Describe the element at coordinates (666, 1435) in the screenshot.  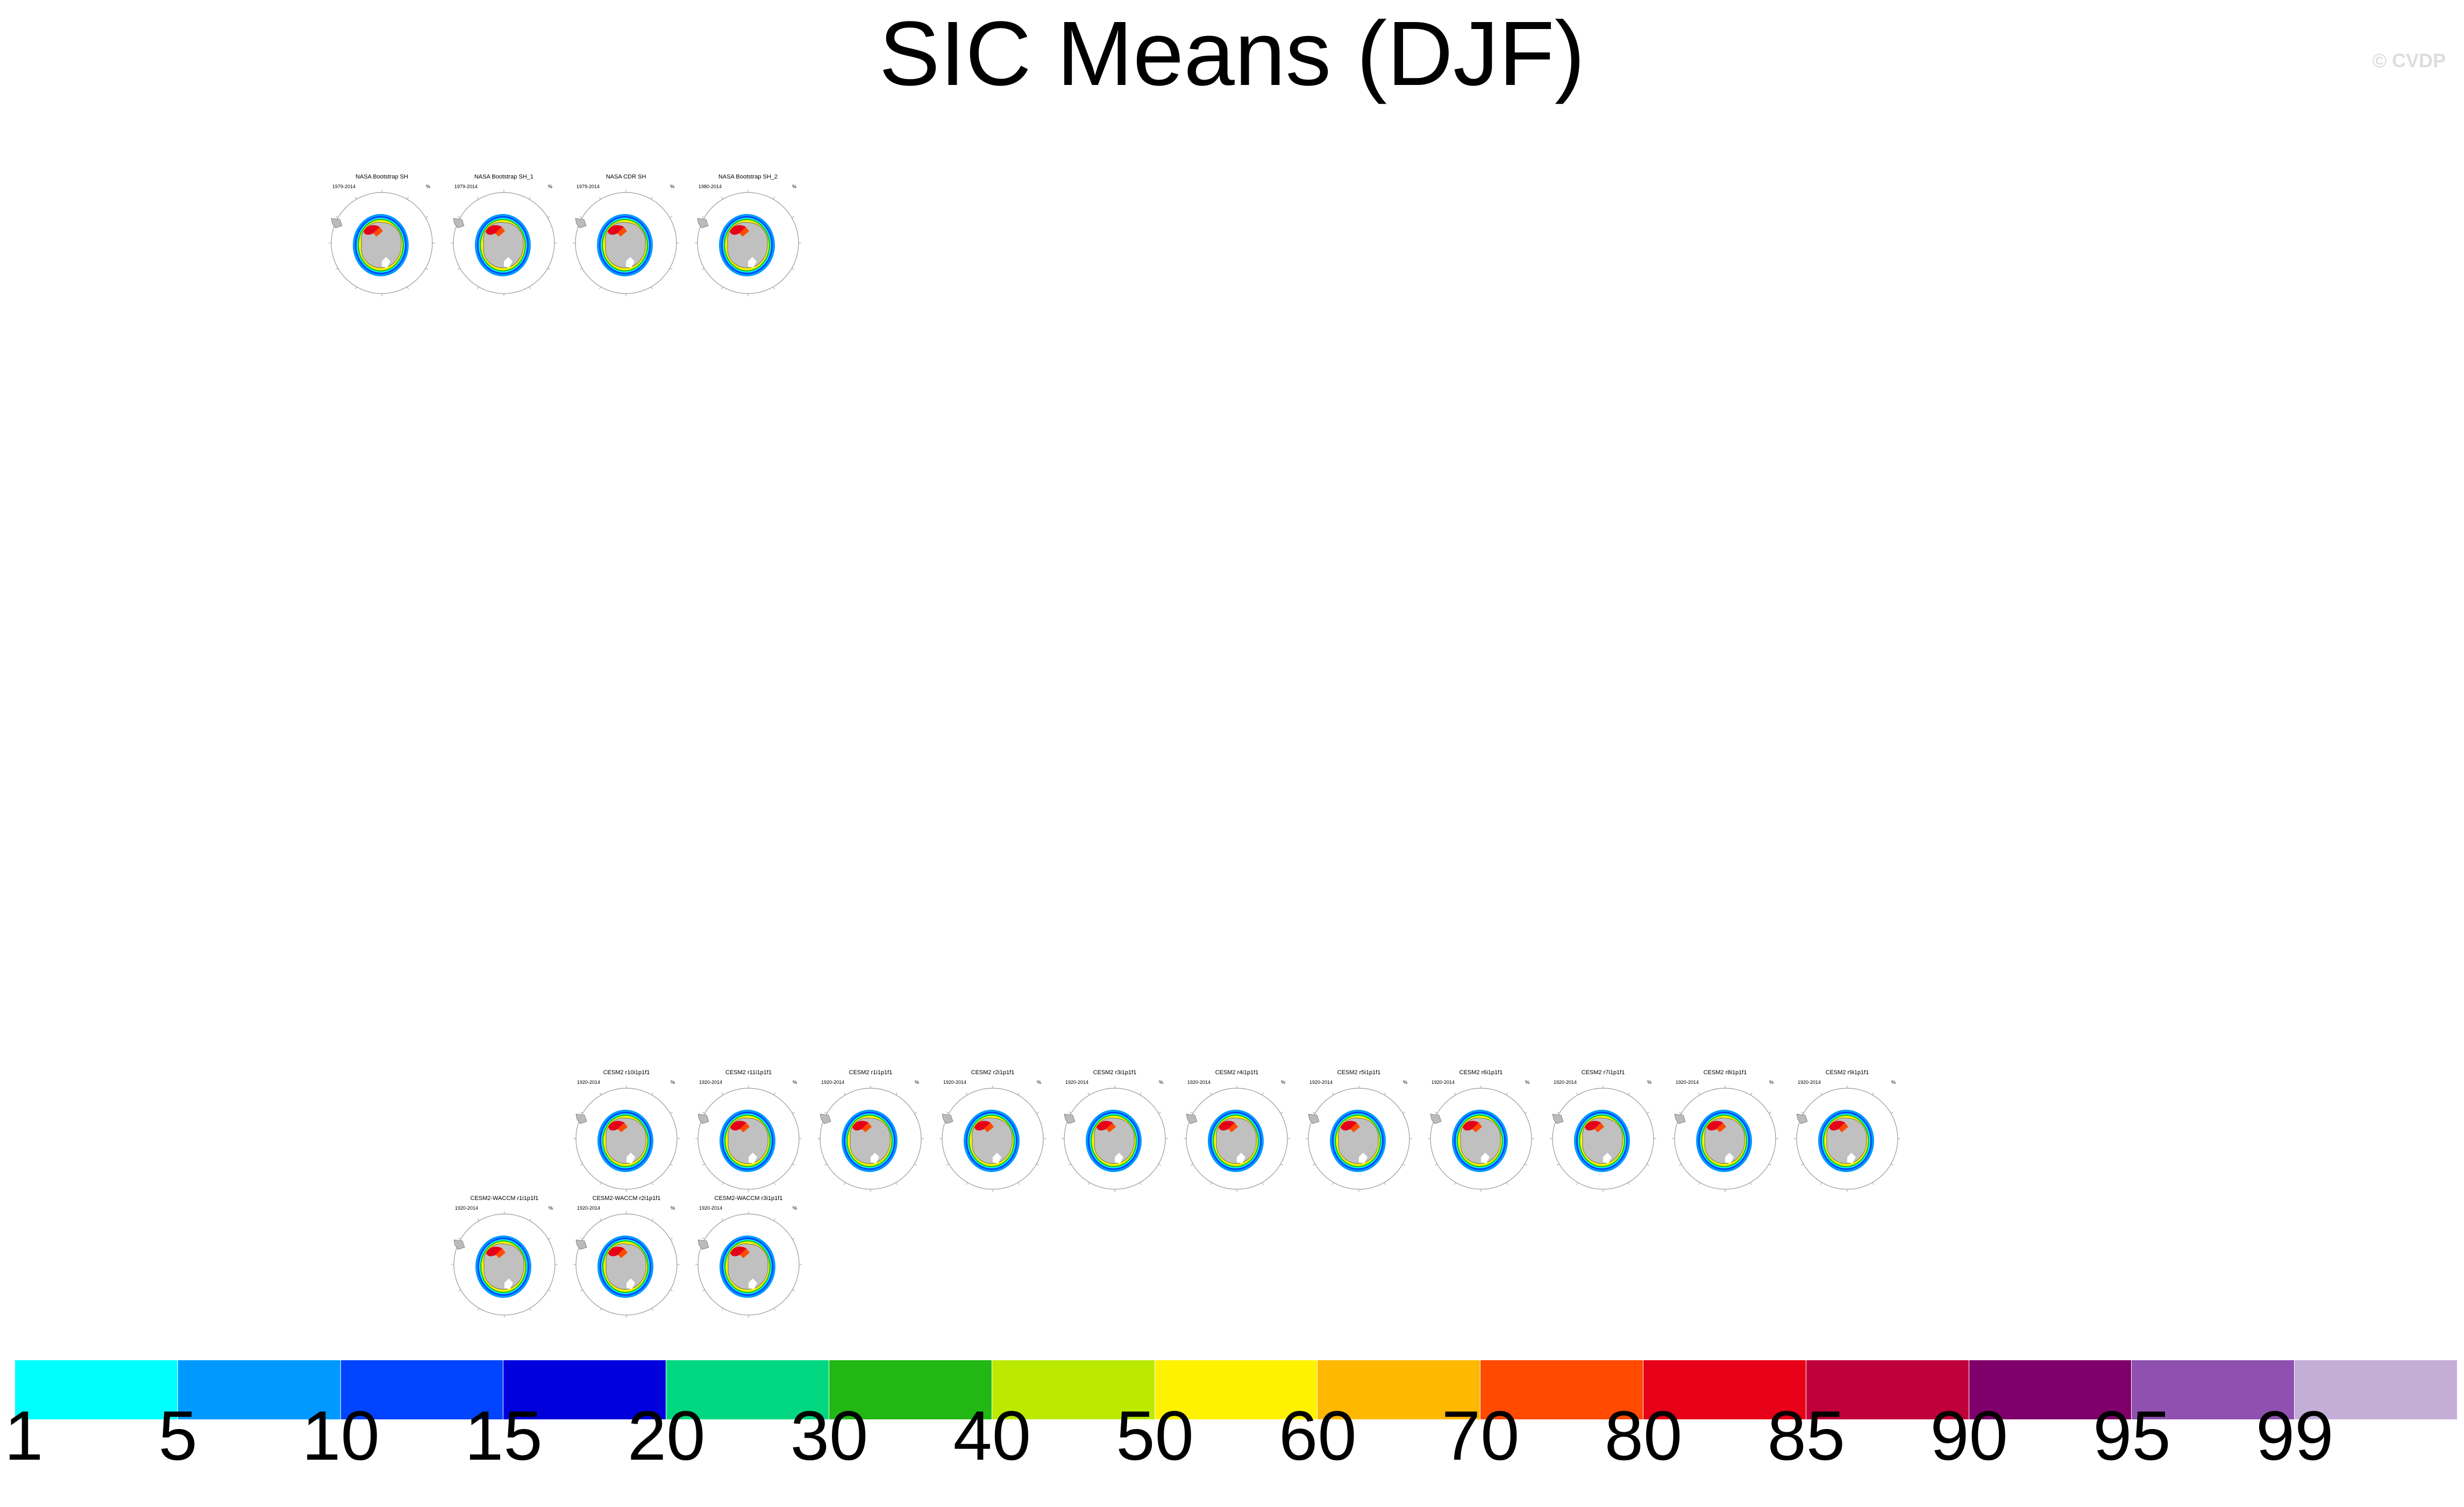
I see `colorbar-tick-label: 20` at that location.